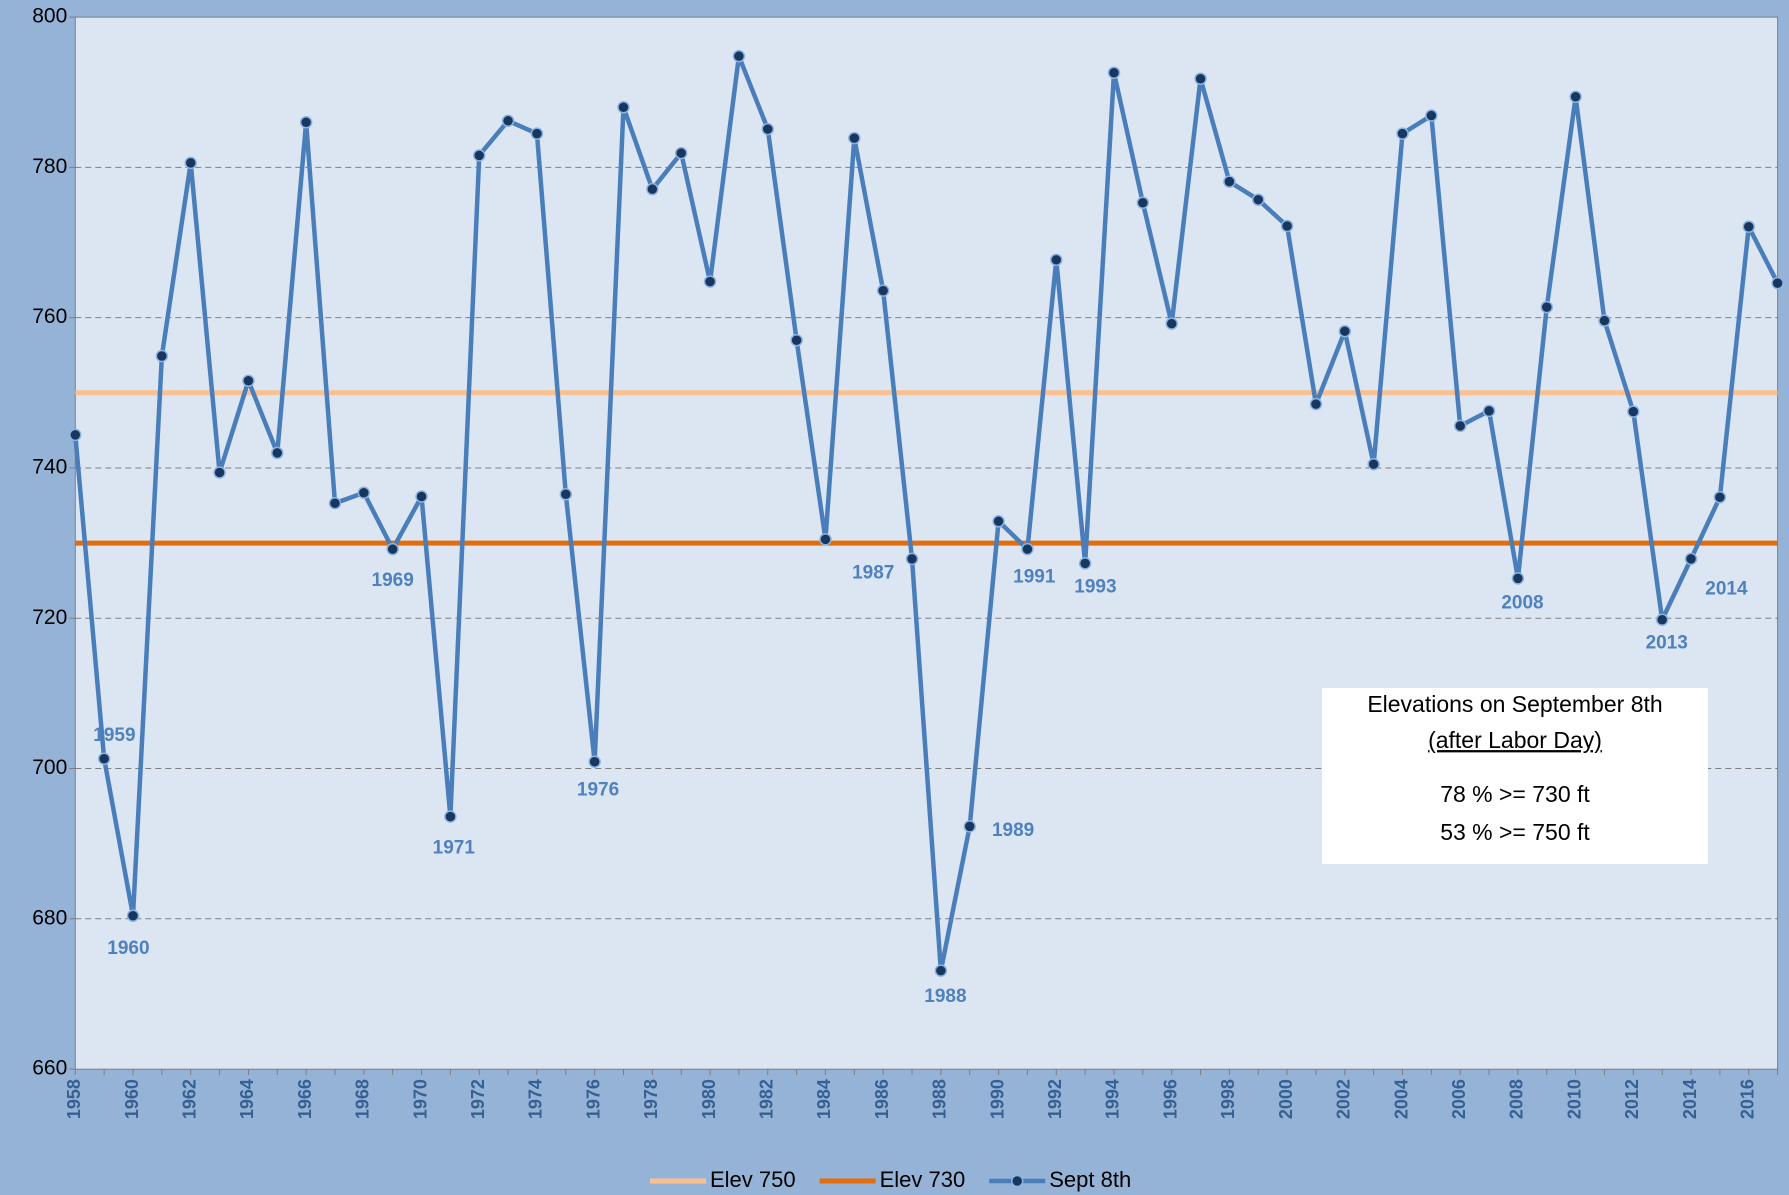 Image resolution: width=1789 pixels, height=1195 pixels. Describe the element at coordinates (593, 1099) in the screenshot. I see `x-tick-label: 1976` at that location.